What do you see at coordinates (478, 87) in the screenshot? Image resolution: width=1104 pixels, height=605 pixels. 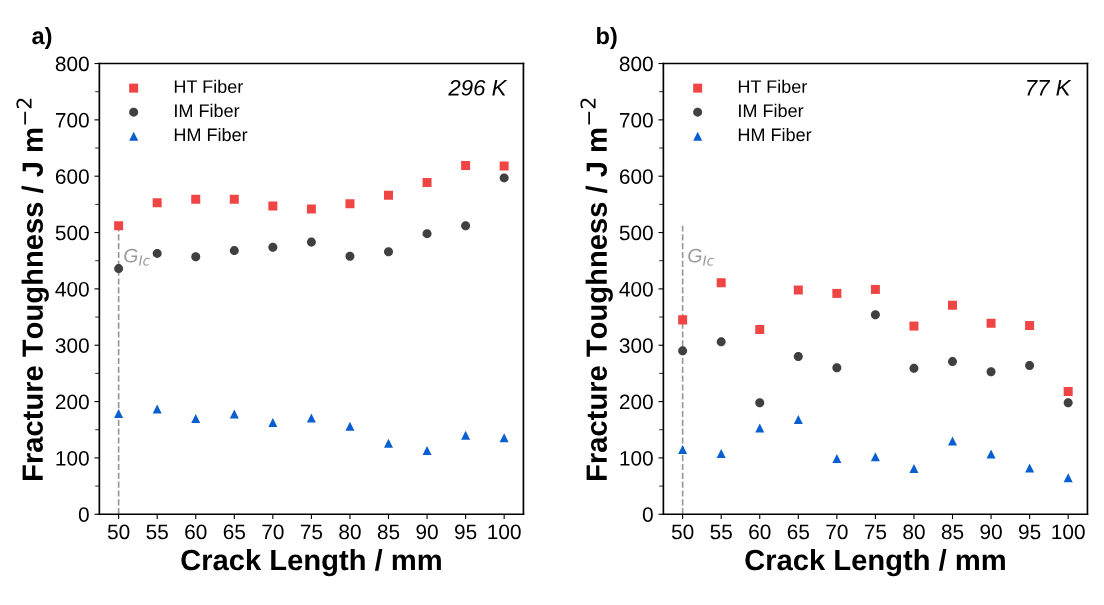 I see `annotation: 296 K` at bounding box center [478, 87].